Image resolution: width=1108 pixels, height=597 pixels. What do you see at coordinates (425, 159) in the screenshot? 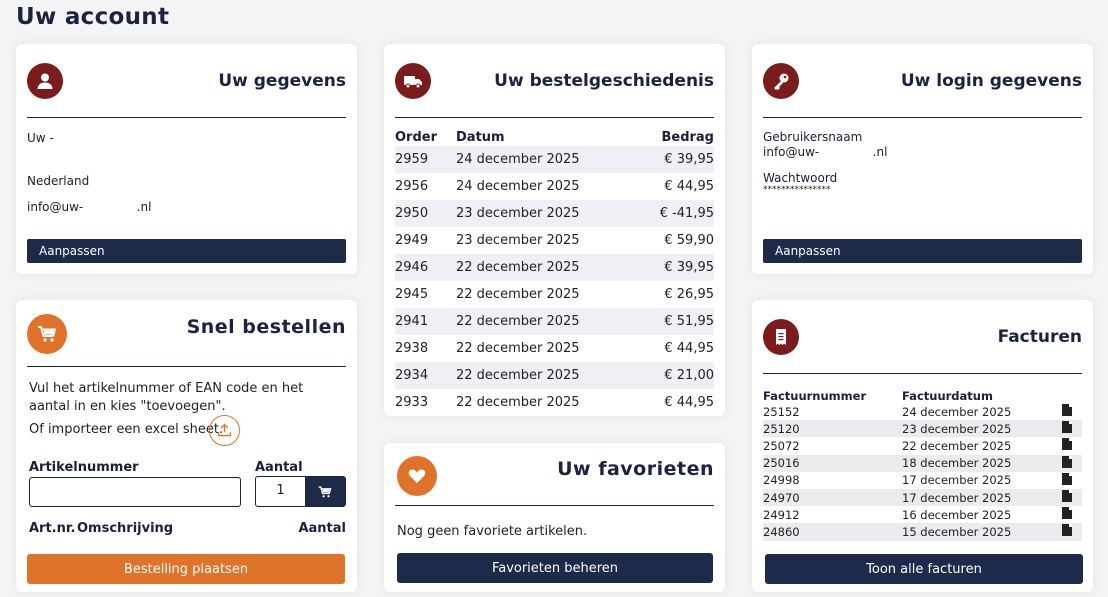
I see `order-number: 2959` at bounding box center [425, 159].